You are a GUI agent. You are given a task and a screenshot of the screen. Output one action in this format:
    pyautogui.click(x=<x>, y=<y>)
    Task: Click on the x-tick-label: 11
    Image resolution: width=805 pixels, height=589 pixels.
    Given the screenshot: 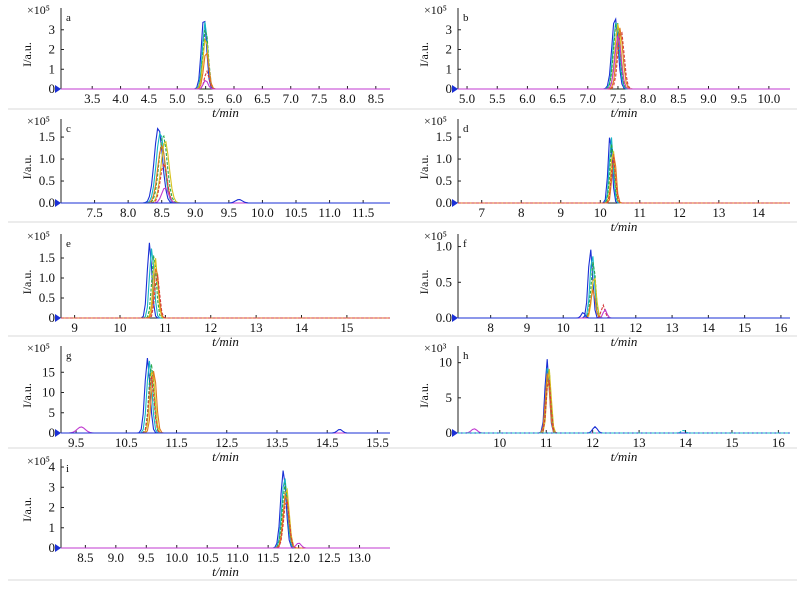 What is the action you would take?
    pyautogui.click(x=165, y=327)
    